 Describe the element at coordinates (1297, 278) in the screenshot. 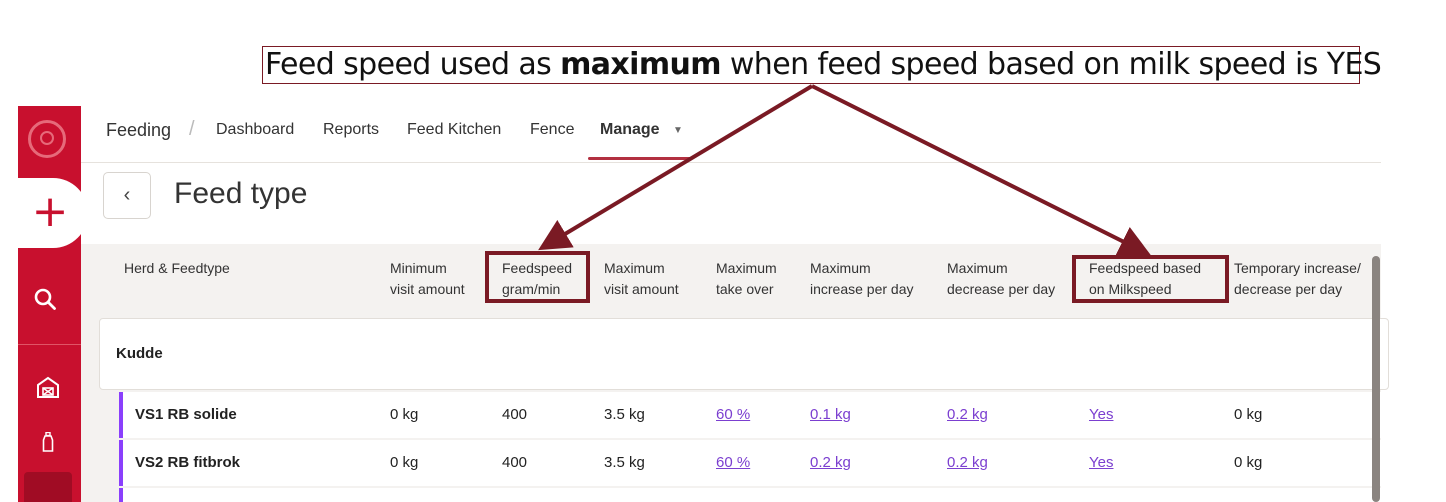

I see `header-temporary-increase: Temporary increase/decrease per day` at that location.